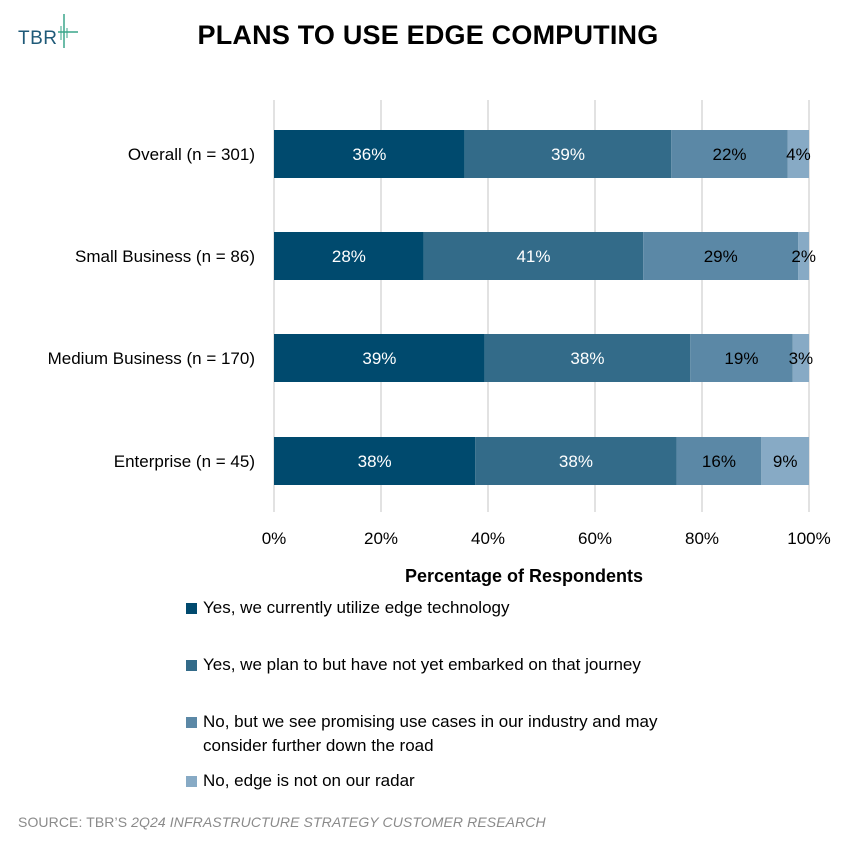 This screenshot has width=856, height=843. I want to click on x-tick-label: 0%, so click(274, 538).